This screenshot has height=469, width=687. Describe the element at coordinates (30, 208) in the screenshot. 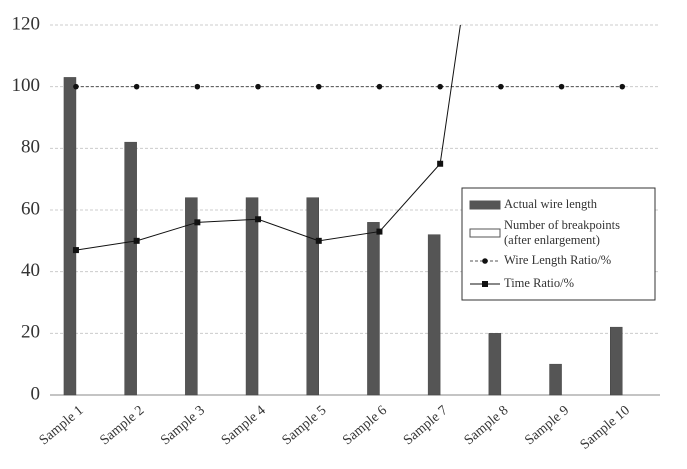

I see `y-tick-label: 60` at that location.